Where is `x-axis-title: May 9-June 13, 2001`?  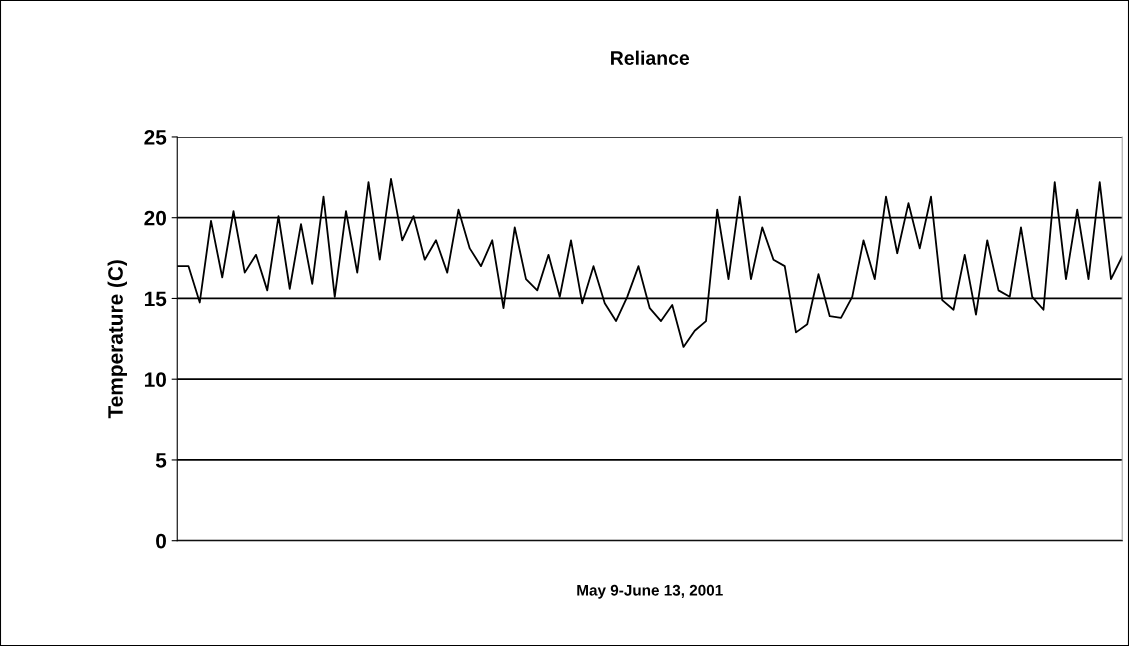
x-axis-title: May 9-June 13, 2001 is located at coordinates (650, 591).